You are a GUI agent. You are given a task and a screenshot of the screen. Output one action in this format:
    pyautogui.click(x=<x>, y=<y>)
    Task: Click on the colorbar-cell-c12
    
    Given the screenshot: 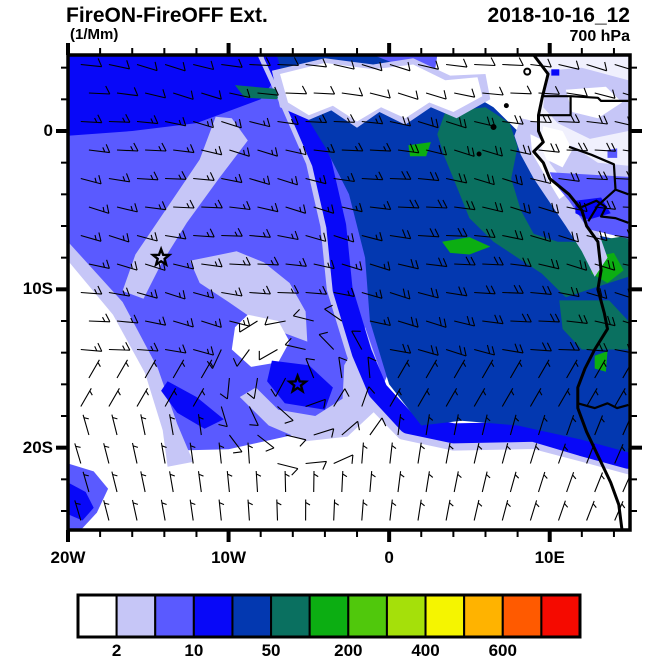 What is the action you would take?
    pyautogui.click(x=561, y=616)
    